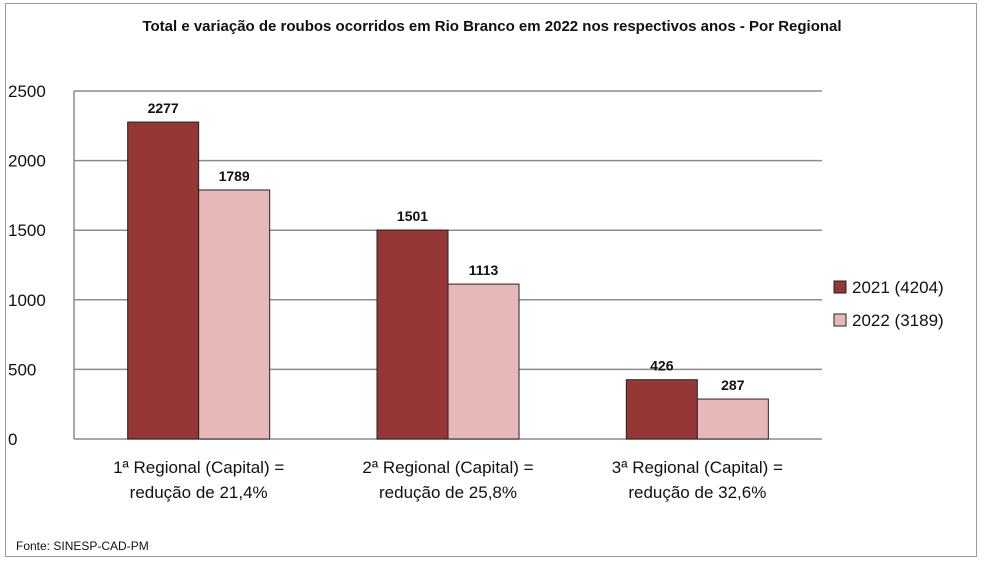  I want to click on data-label: 1113, so click(484, 270).